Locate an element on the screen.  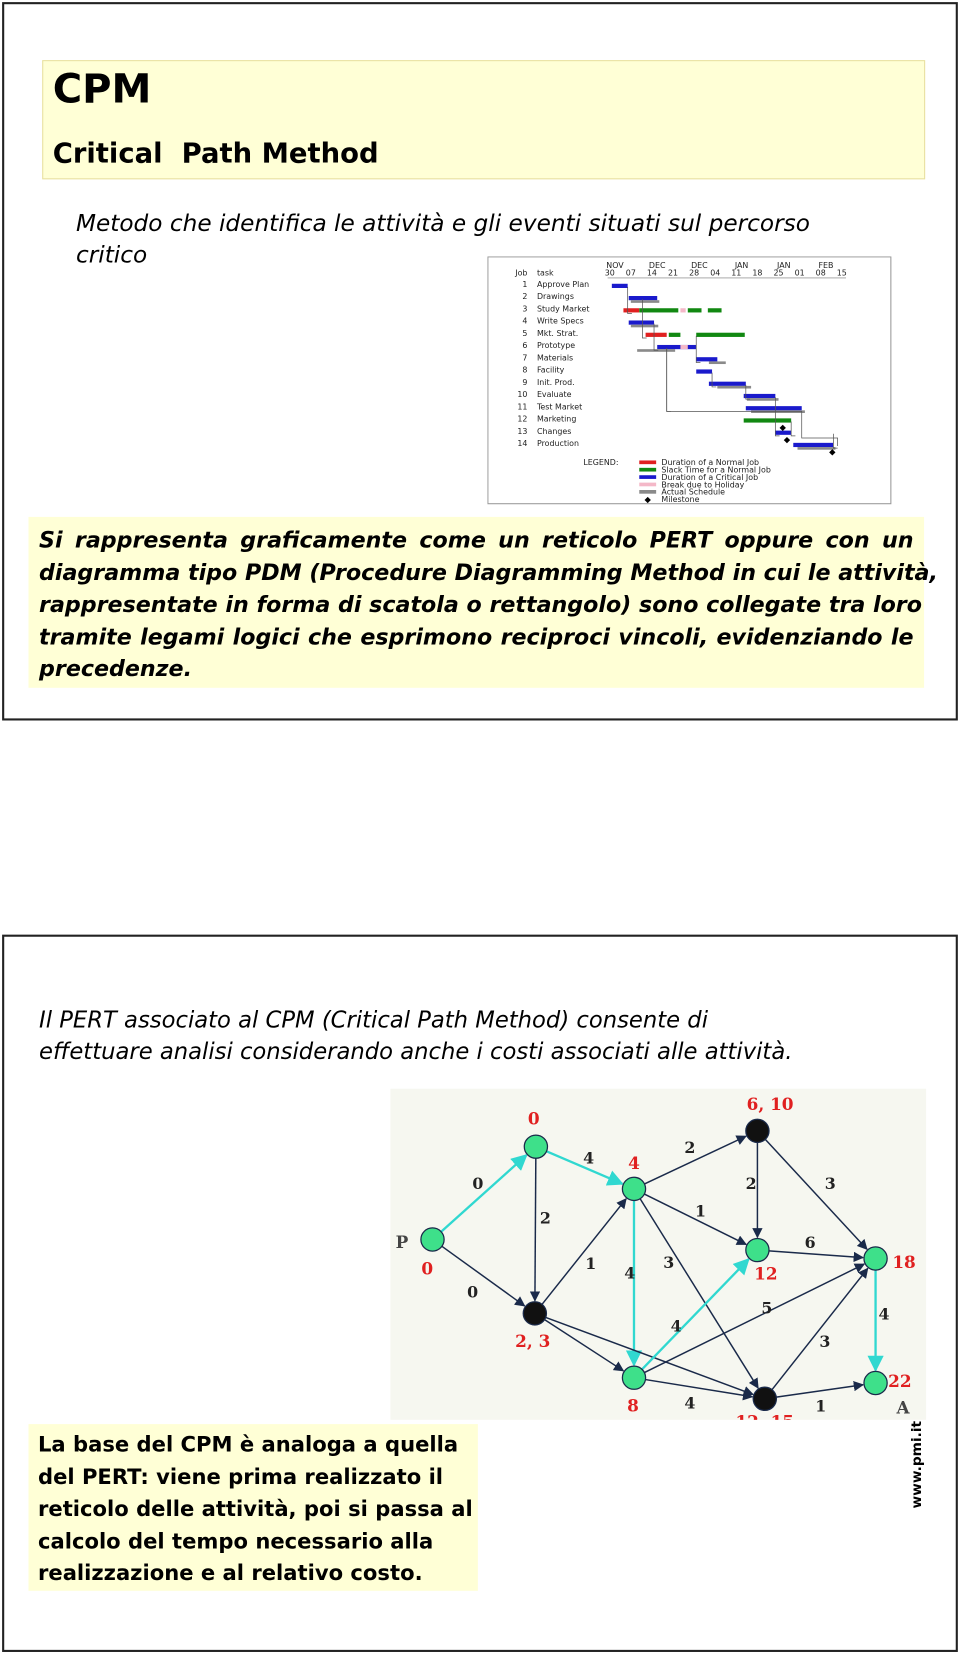
job-number: 10 is located at coordinates (522, 394).